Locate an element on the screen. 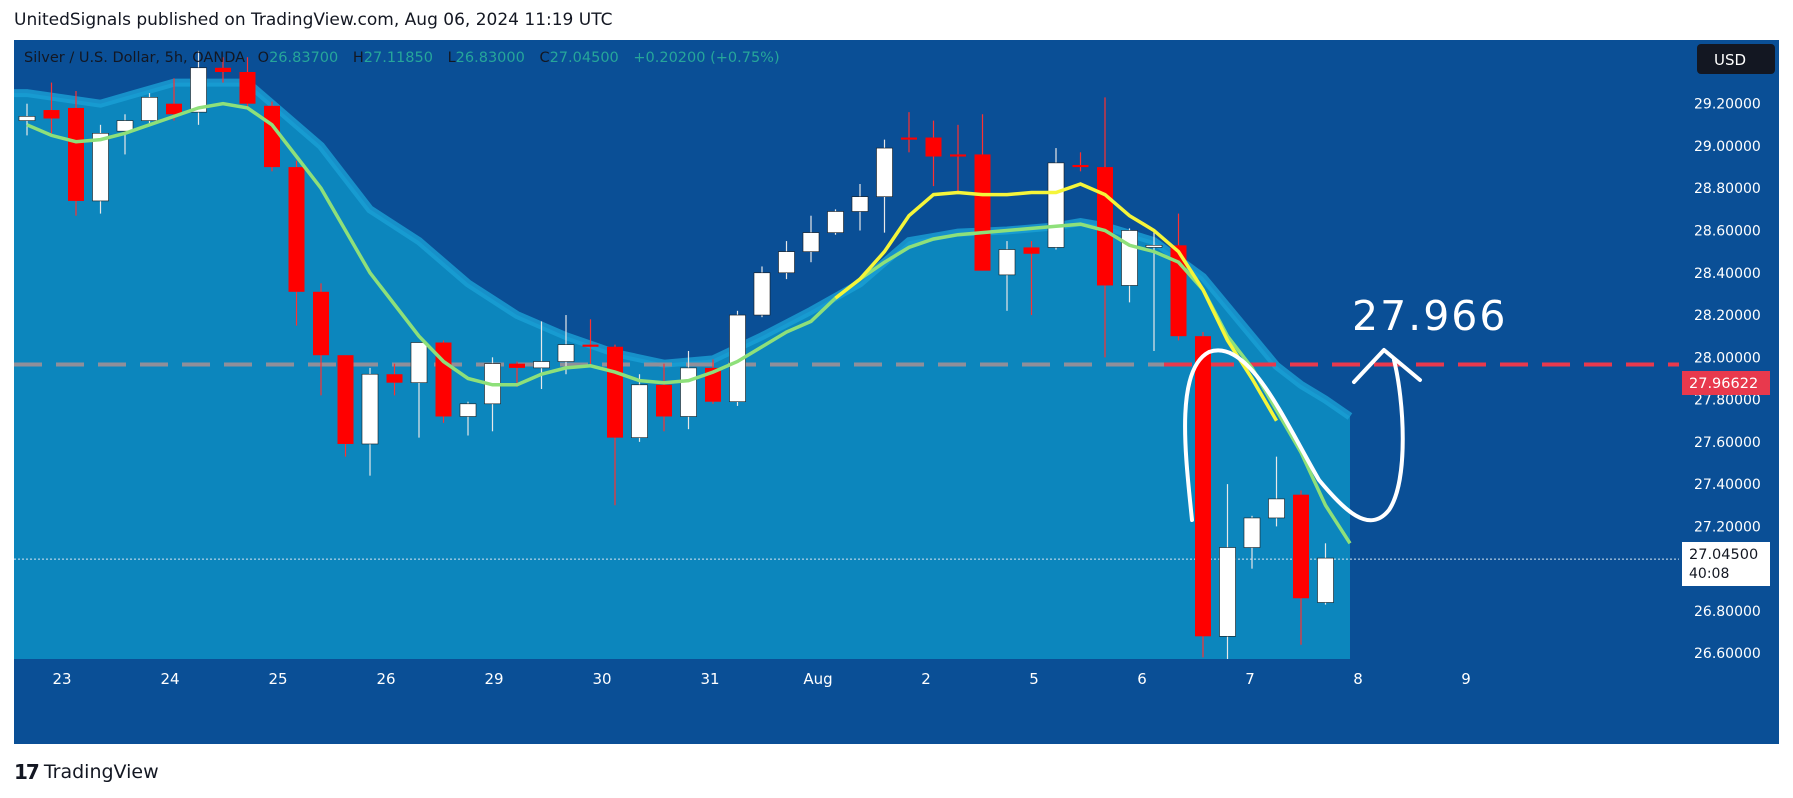 This screenshot has width=1793, height=798. close-label: C is located at coordinates (544, 58).